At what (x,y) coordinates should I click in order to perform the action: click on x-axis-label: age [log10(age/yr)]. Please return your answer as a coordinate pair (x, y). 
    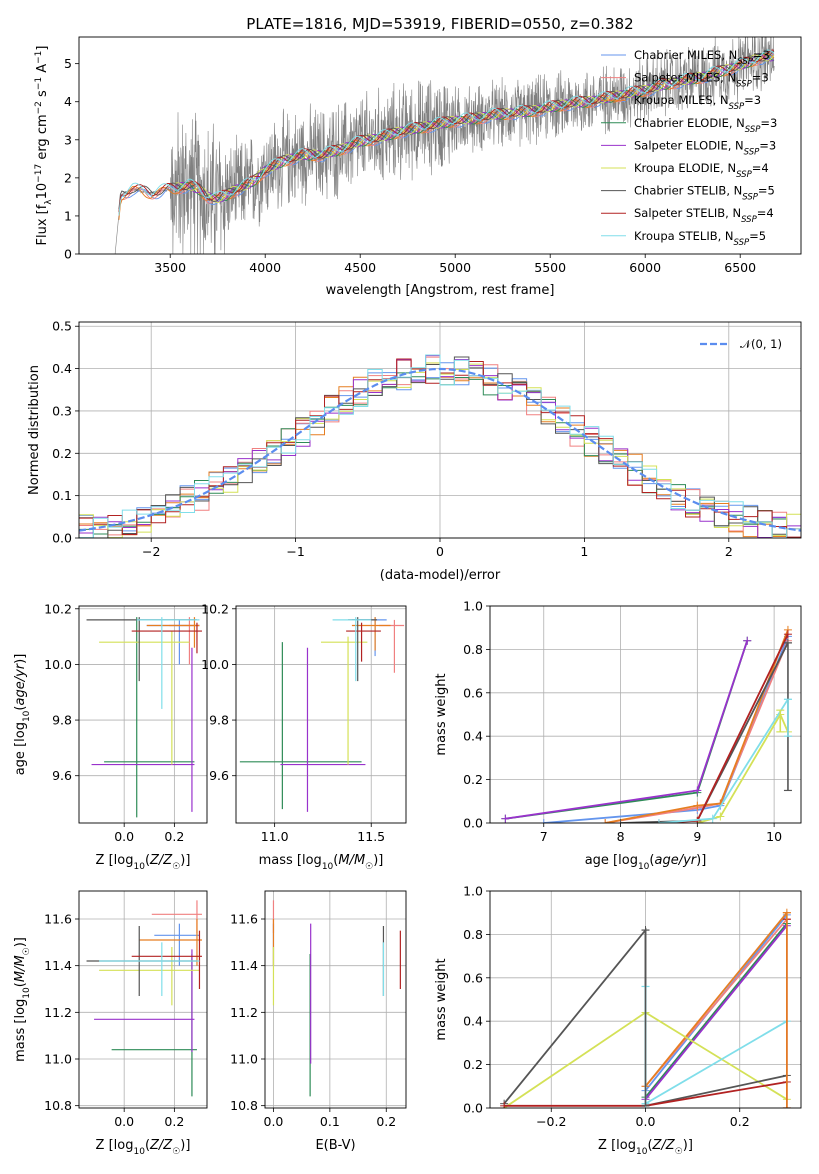
    Looking at the image, I should click on (646, 862).